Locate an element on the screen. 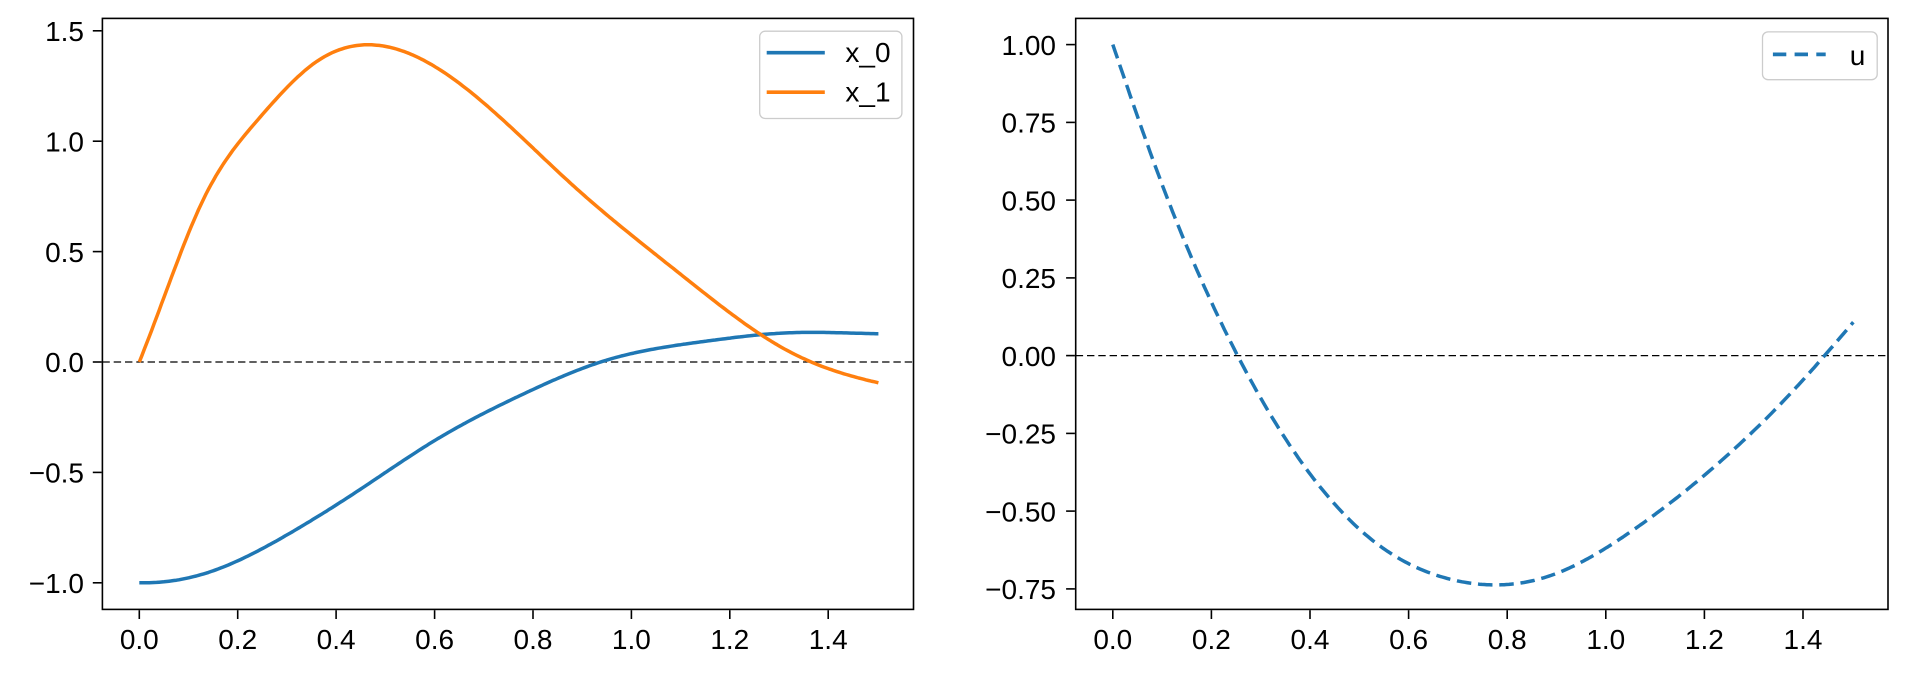 The height and width of the screenshot is (679, 1907). svg-text: 0.75 is located at coordinates (1029, 123).